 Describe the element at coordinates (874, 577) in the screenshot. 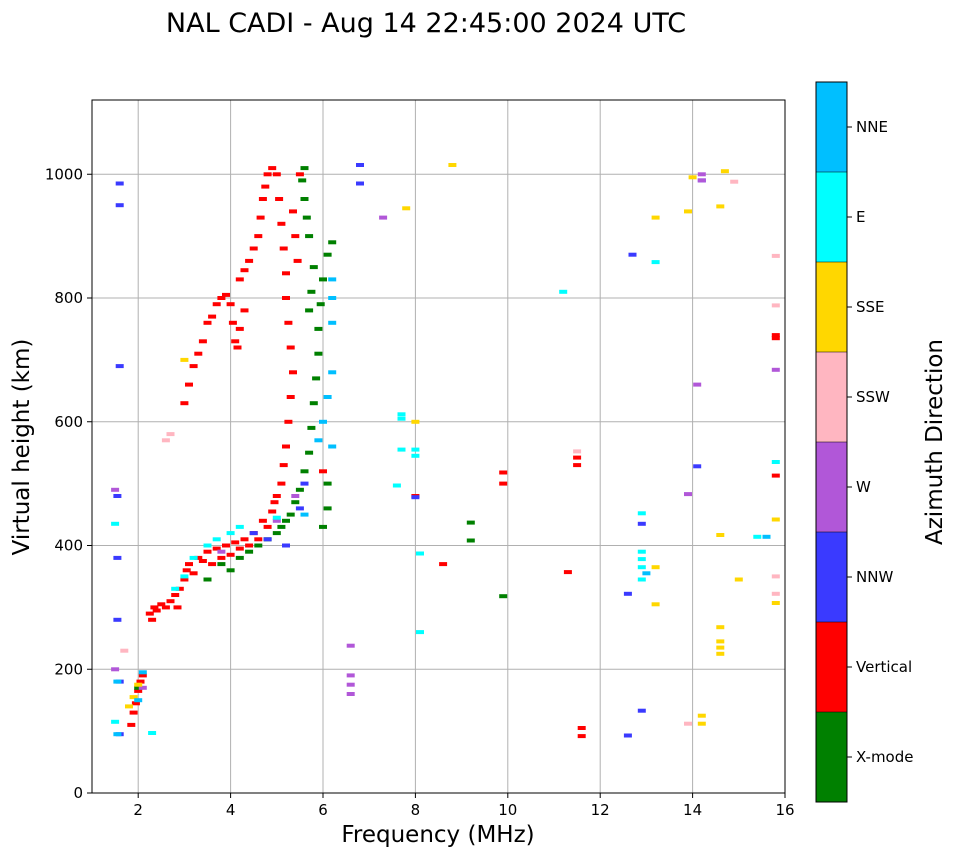

I see `colorbar-tick-label: NNW` at that location.